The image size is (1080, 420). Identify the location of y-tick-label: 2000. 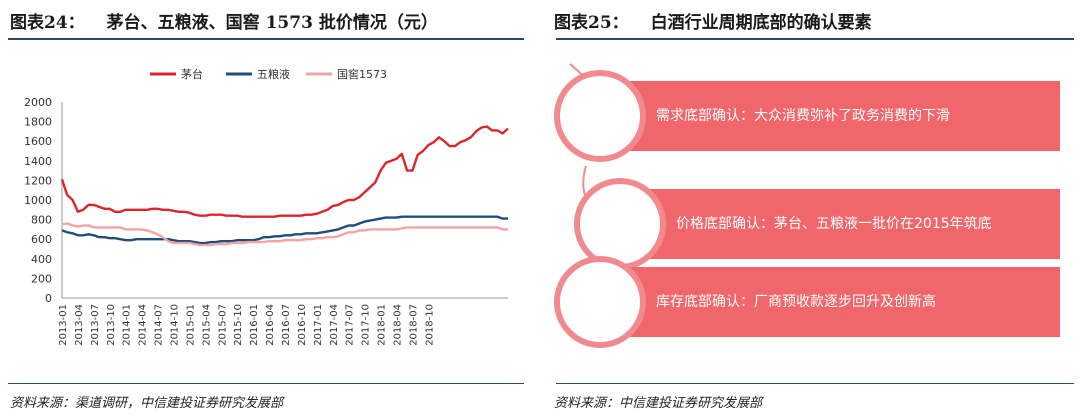
(38, 102).